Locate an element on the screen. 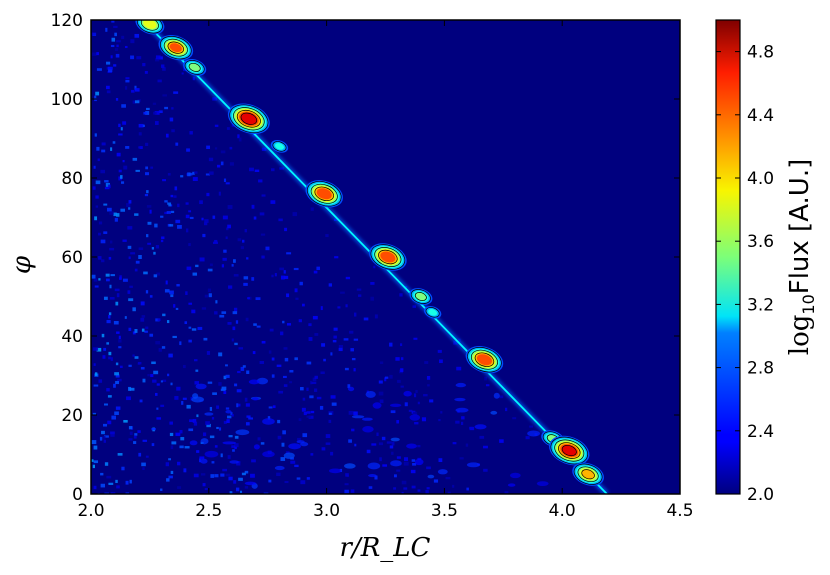  colorbar-ticks: 2.0 2.4 2.8 3.2 3.6 4.0 4.4 4.8 is located at coordinates (745, 274).